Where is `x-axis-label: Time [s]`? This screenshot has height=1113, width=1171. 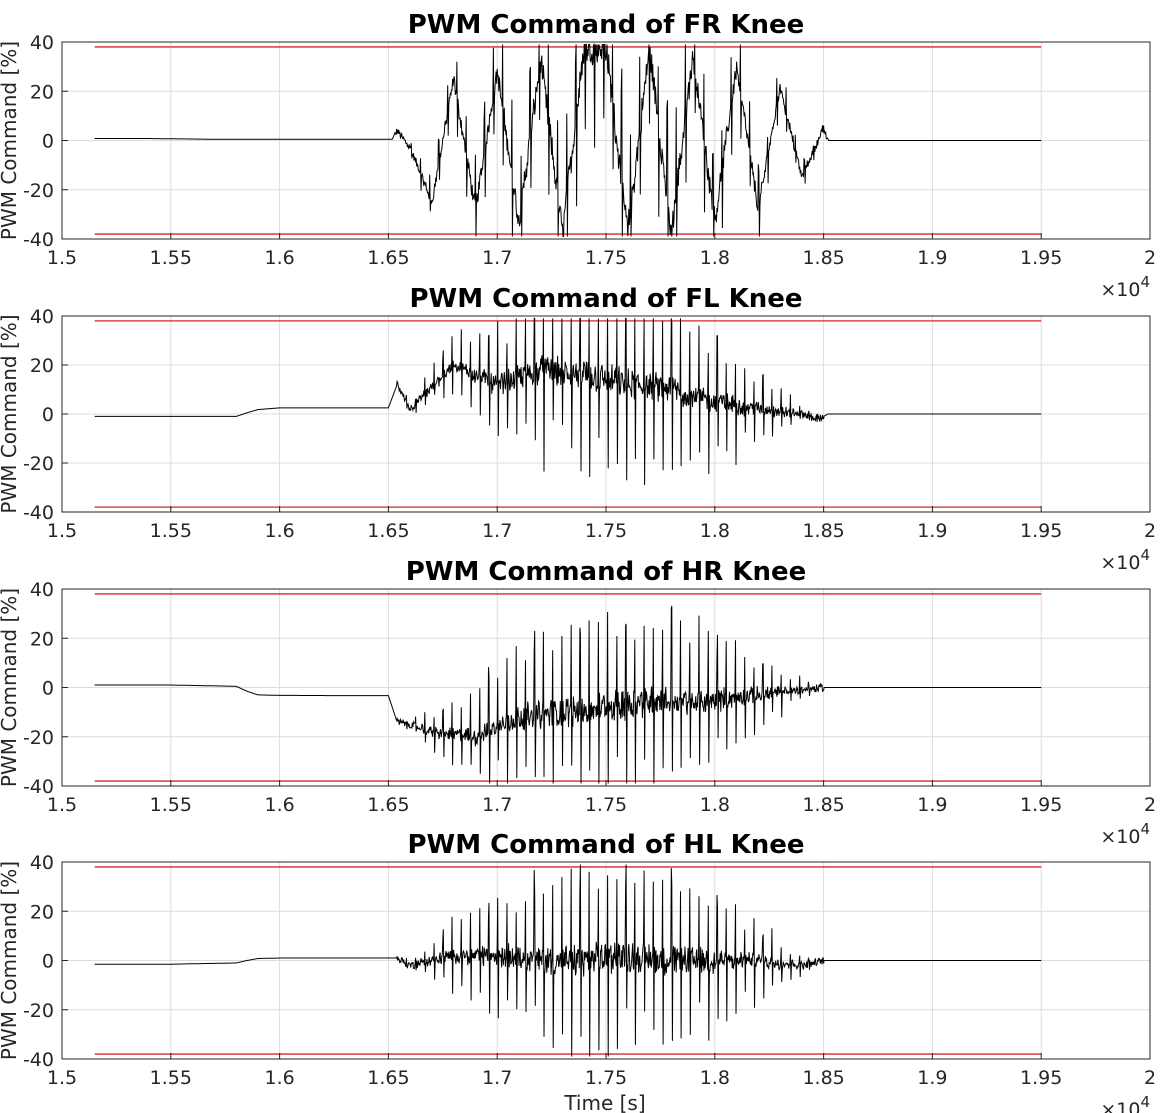 x-axis-label: Time [s] is located at coordinates (604, 1102).